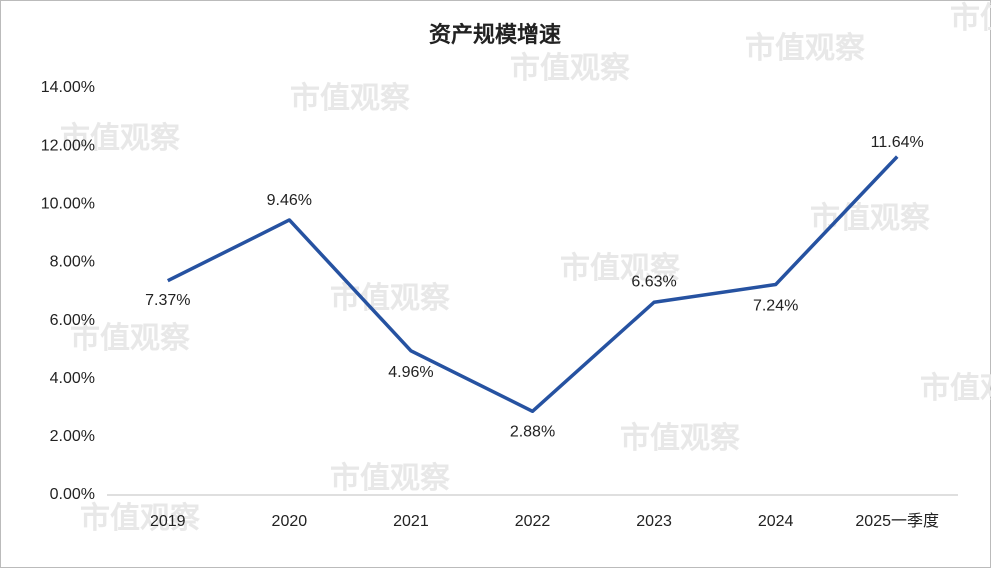 This screenshot has height=568, width=991. Describe the element at coordinates (897, 521) in the screenshot. I see `x-tick-label: 2025一季度` at that location.